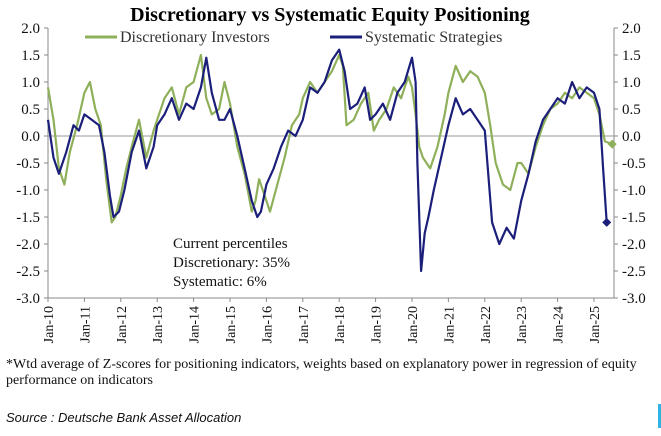  I want to click on y-tick-label-left: -1.0, so click(28, 191).